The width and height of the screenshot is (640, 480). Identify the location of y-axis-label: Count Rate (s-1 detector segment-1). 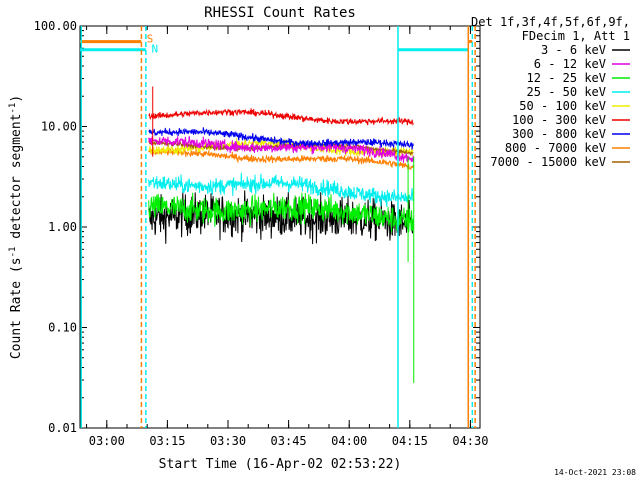
(16, 227).